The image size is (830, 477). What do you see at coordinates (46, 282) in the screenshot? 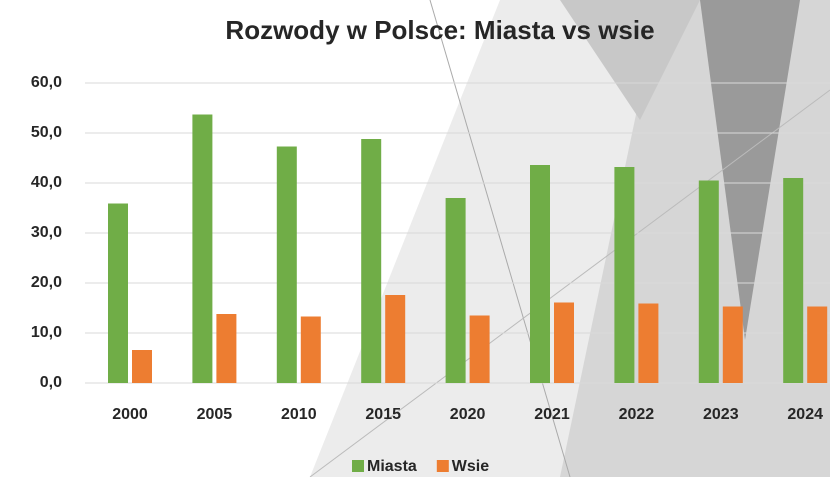
I see `y-tick-label: 20,0` at bounding box center [46, 282].